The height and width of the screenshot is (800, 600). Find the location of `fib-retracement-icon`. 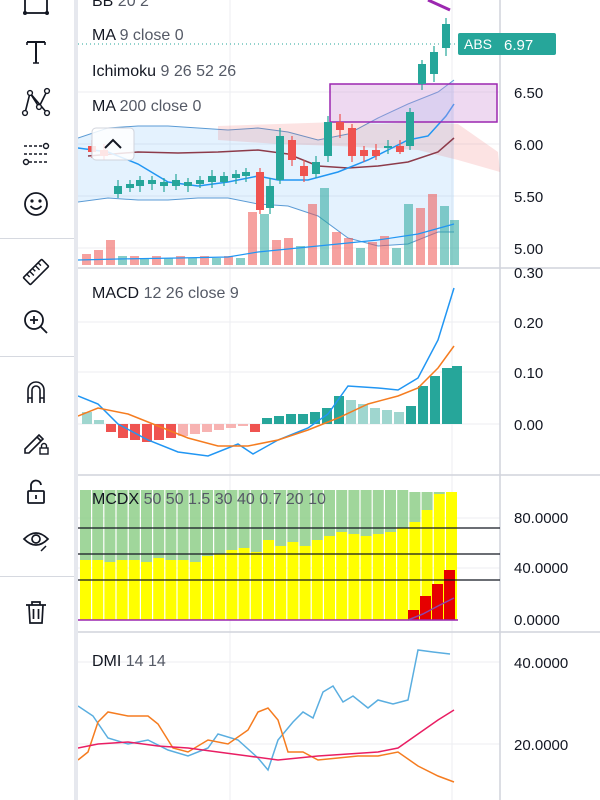

fib-retracement-icon is located at coordinates (36, 154).